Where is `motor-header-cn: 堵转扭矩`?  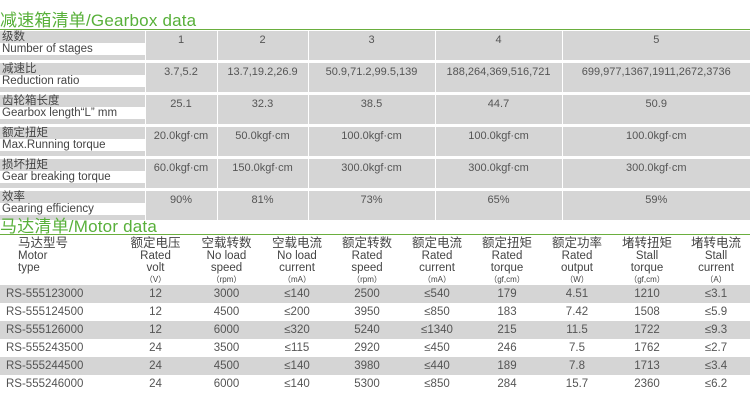
motor-header-cn: 堵转扭矩 is located at coordinates (646, 243).